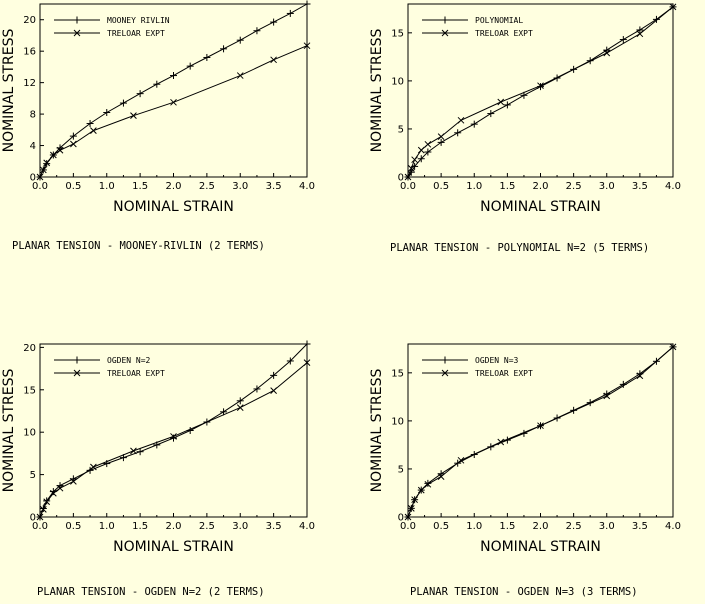  I want to click on x-tick-label: 1.0, so click(474, 526).